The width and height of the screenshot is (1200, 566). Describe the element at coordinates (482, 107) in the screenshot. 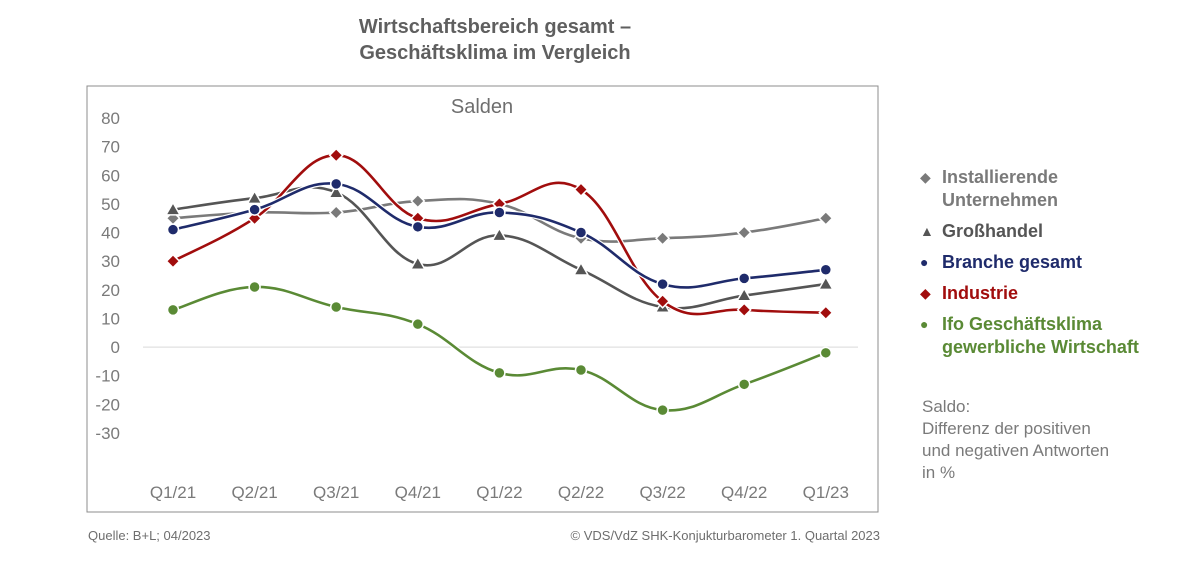

I see `chart-subtitle: Salden` at that location.